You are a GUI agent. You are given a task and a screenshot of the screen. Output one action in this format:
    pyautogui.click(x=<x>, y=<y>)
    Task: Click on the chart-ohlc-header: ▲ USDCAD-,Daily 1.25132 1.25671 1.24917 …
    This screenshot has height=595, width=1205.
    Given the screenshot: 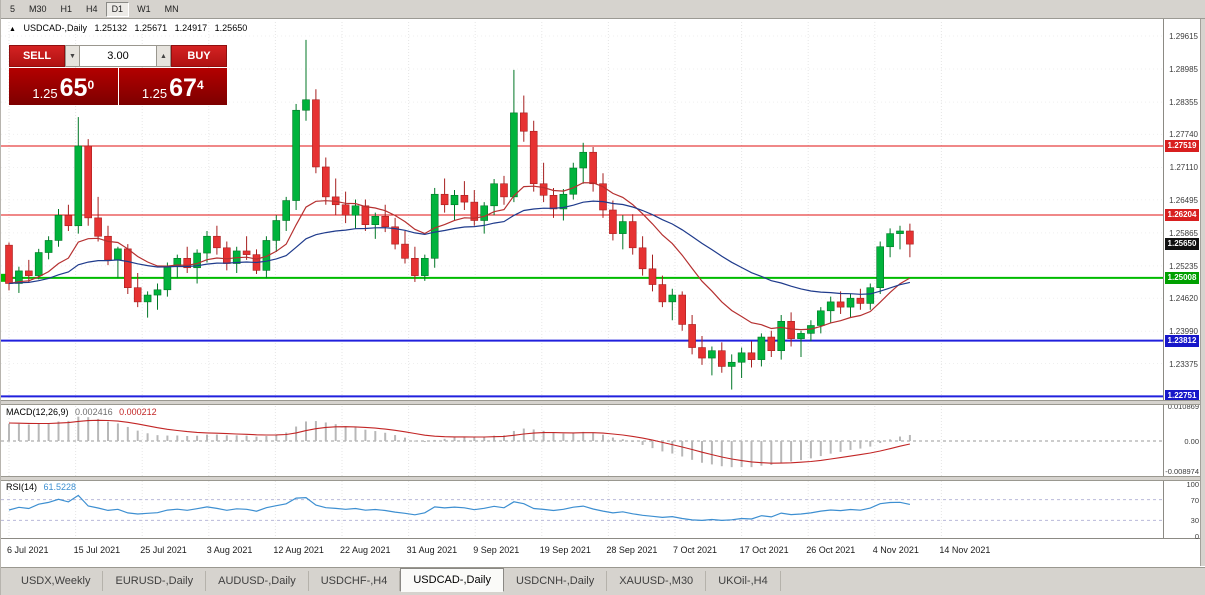 What is the action you would take?
    pyautogui.click(x=130, y=28)
    